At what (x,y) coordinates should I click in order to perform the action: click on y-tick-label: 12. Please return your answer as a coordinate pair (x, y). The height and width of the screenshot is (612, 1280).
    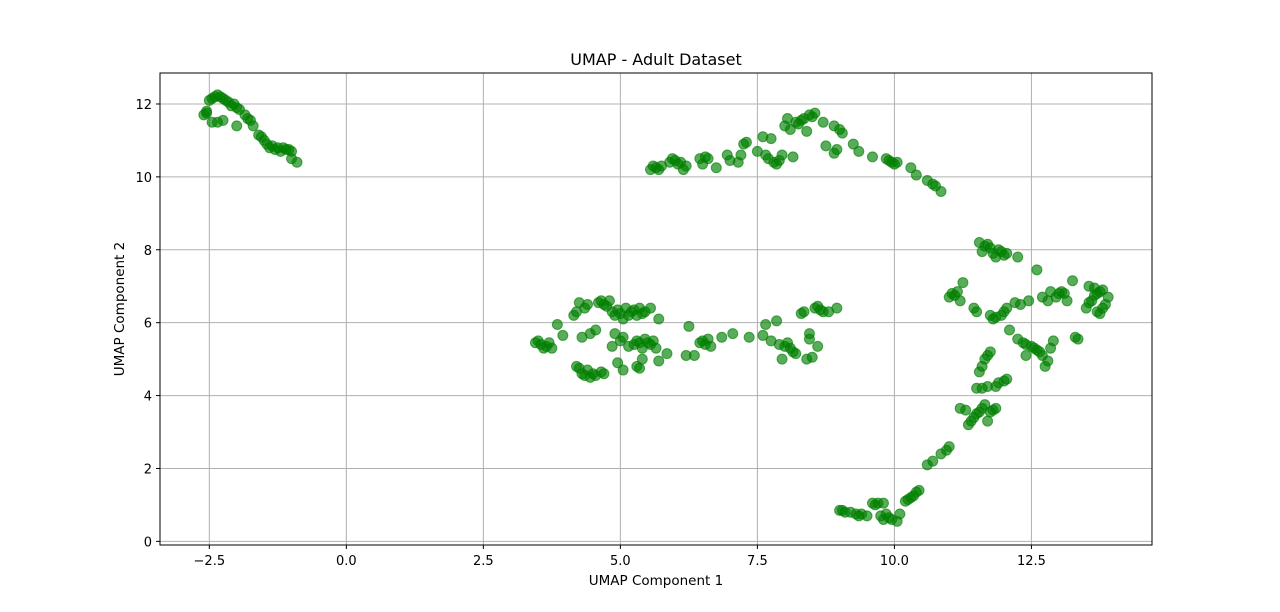
    Looking at the image, I should click on (143, 105).